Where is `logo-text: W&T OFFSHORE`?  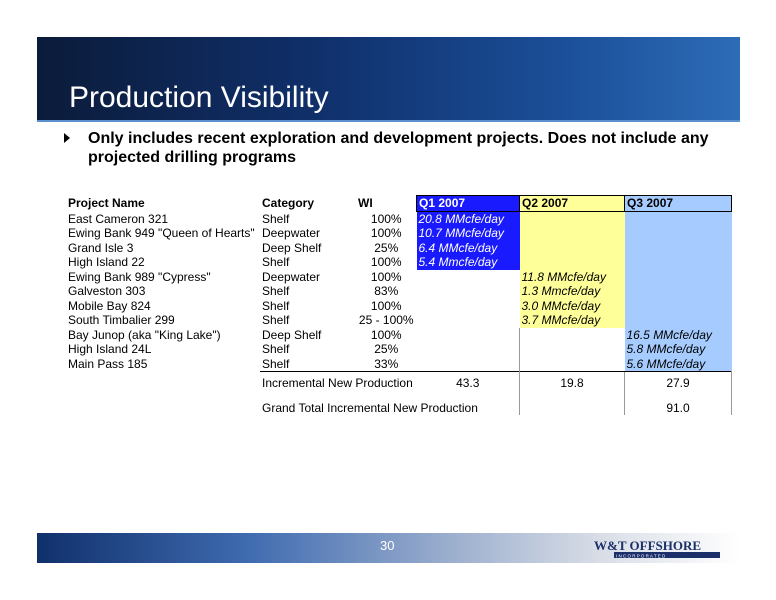 logo-text: W&T OFFSHORE is located at coordinates (647, 545).